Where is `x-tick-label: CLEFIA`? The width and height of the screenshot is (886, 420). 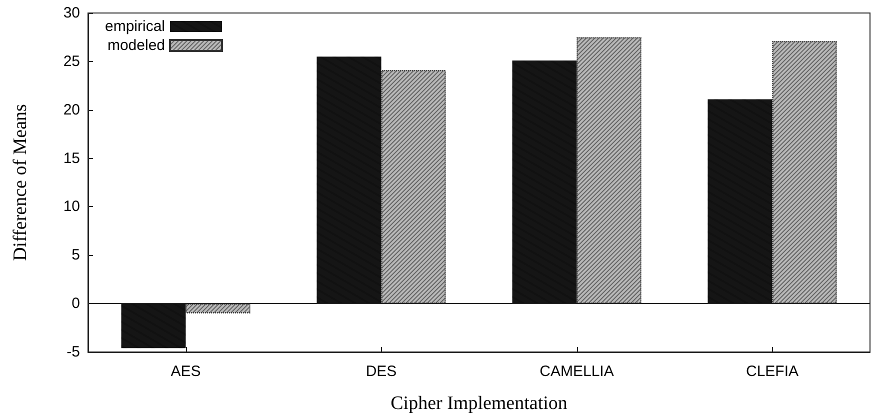 x-tick-label: CLEFIA is located at coordinates (772, 371).